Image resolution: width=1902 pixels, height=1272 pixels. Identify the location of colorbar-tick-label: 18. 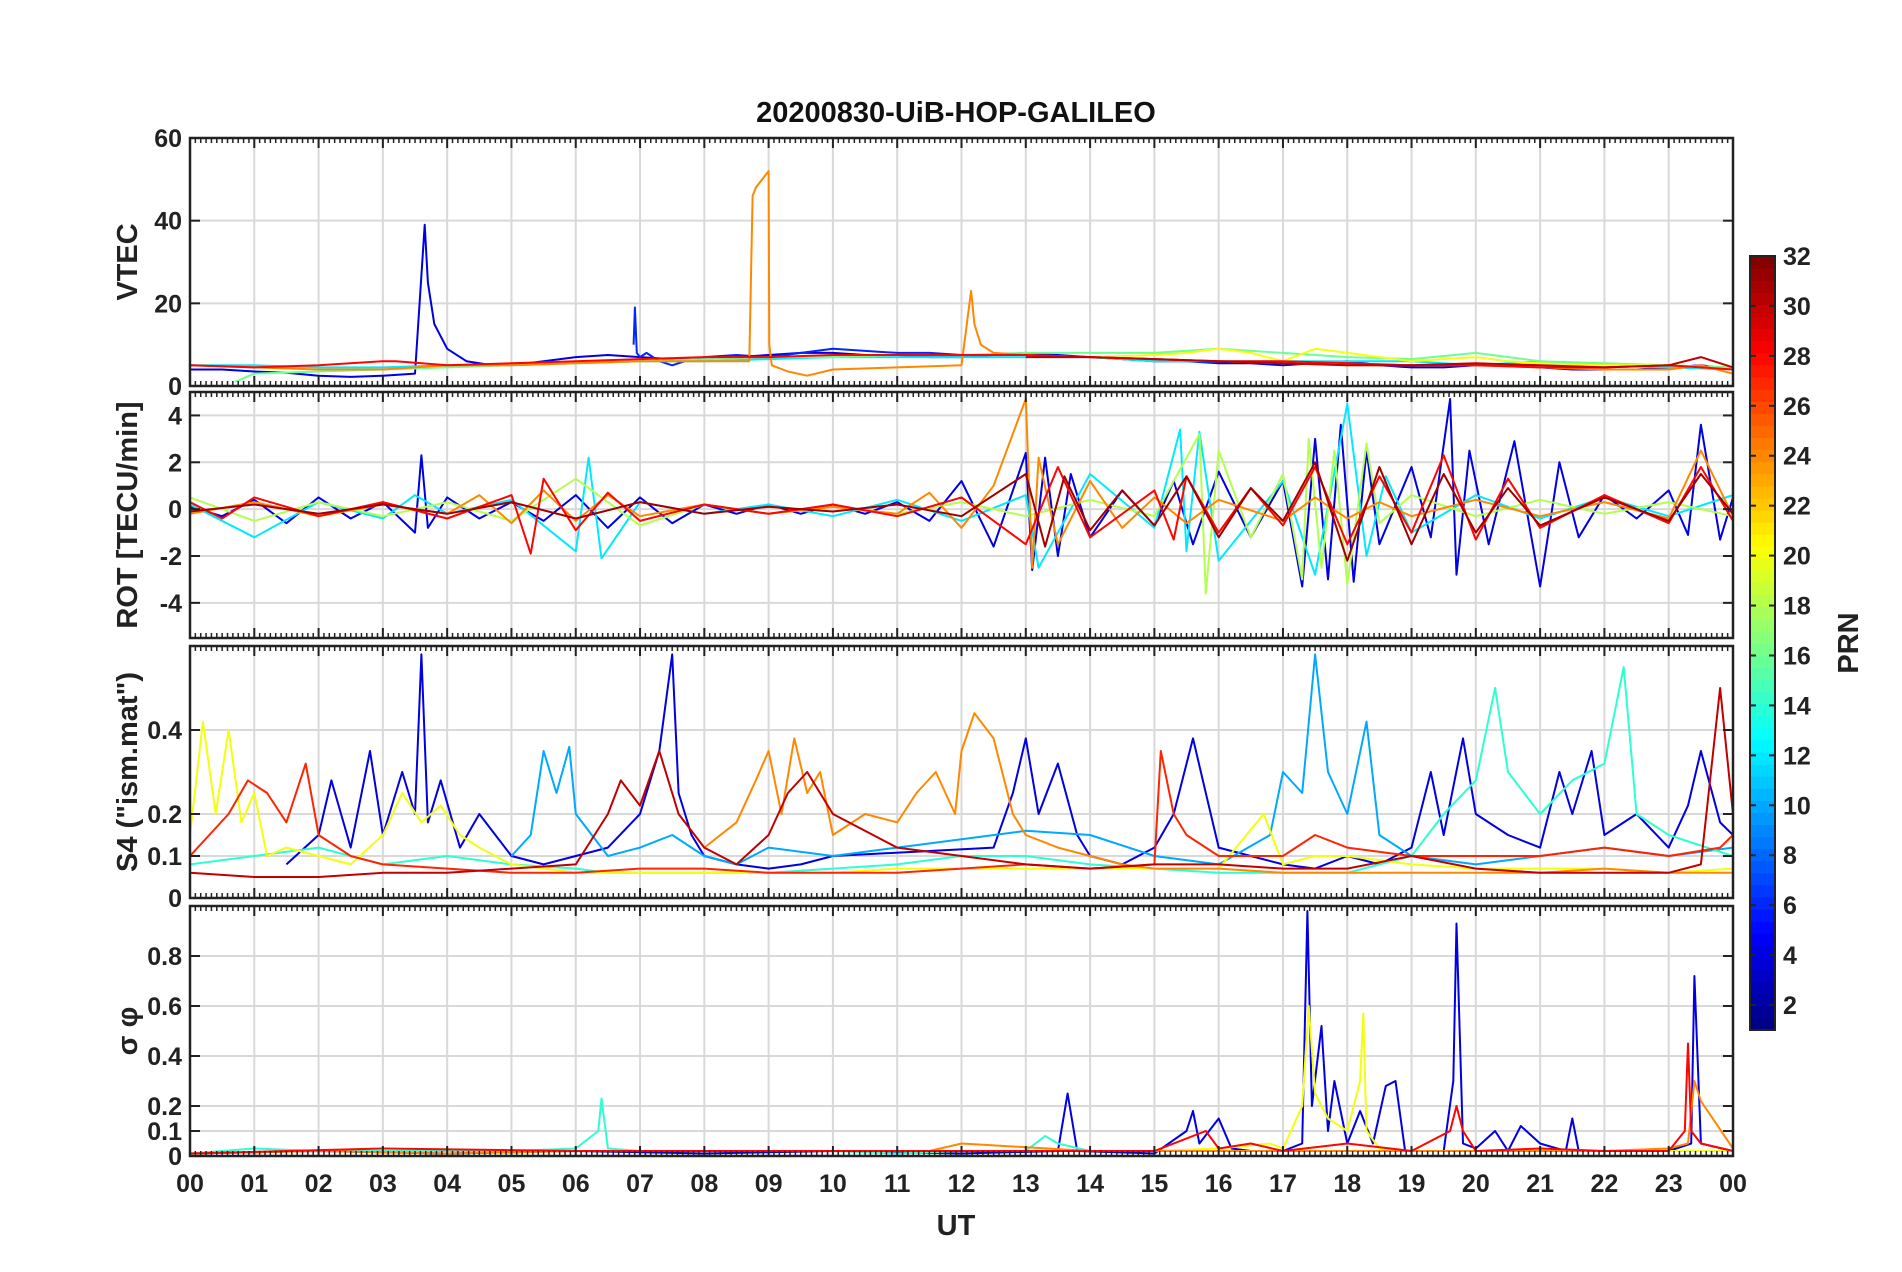
(1797, 607).